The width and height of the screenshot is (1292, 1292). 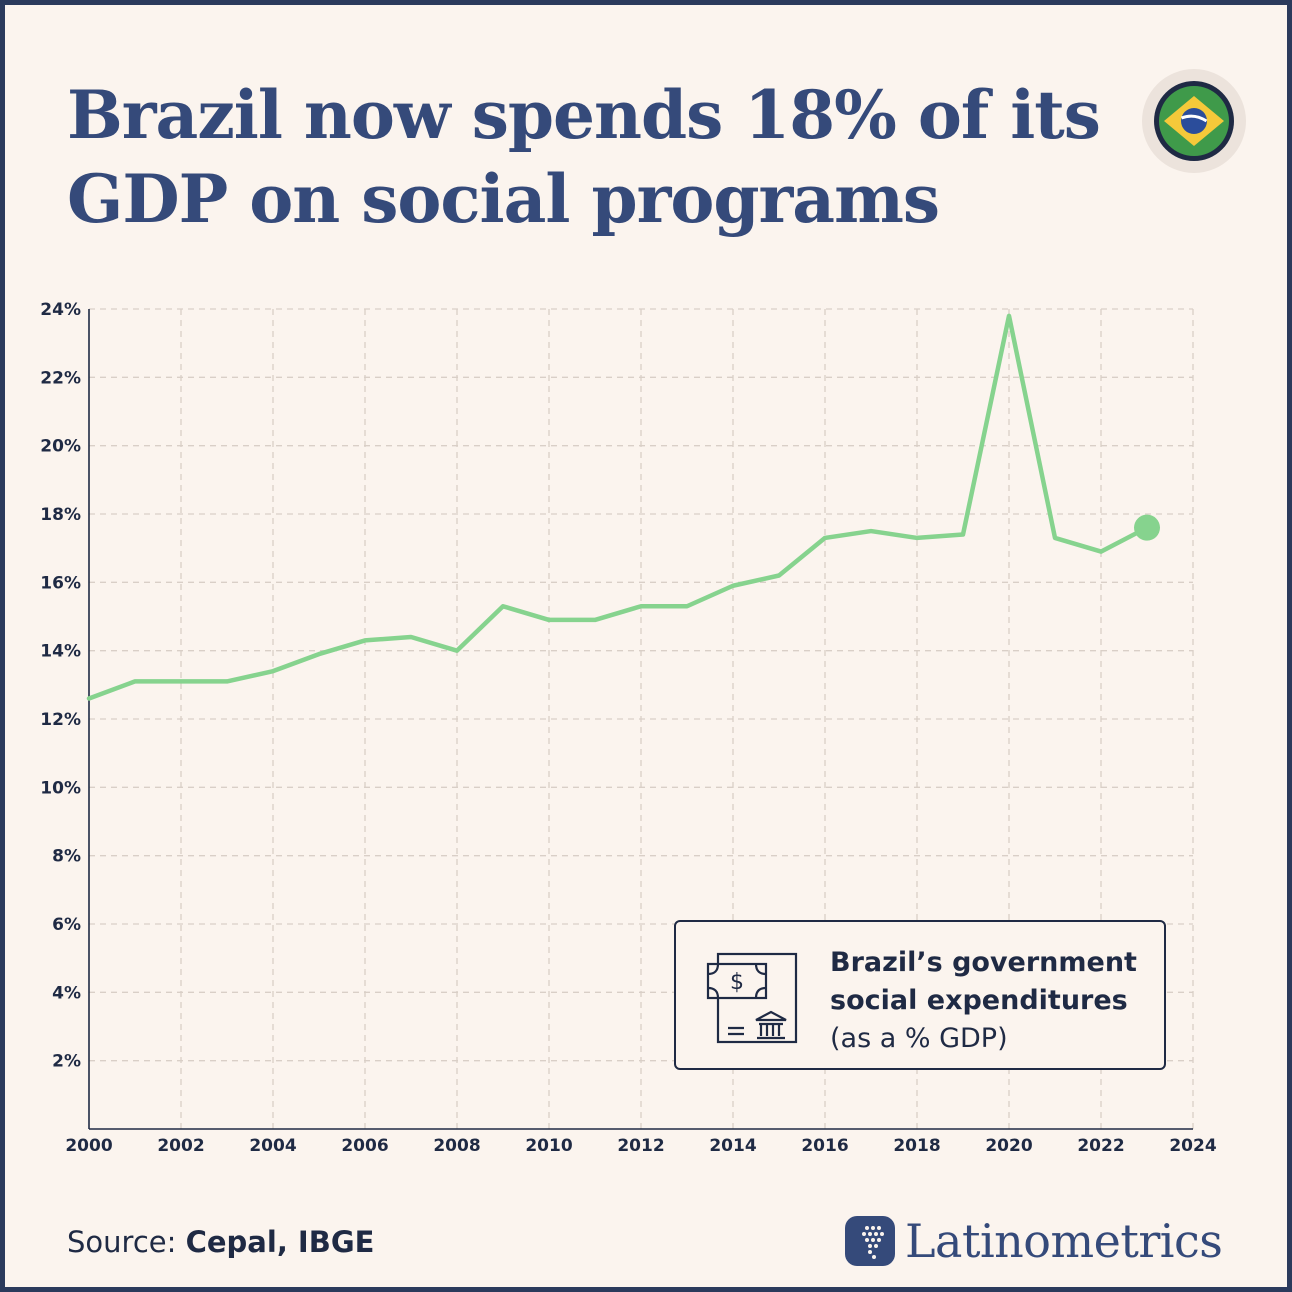 What do you see at coordinates (824, 1146) in the screenshot?
I see `x-tick-label: 2016` at bounding box center [824, 1146].